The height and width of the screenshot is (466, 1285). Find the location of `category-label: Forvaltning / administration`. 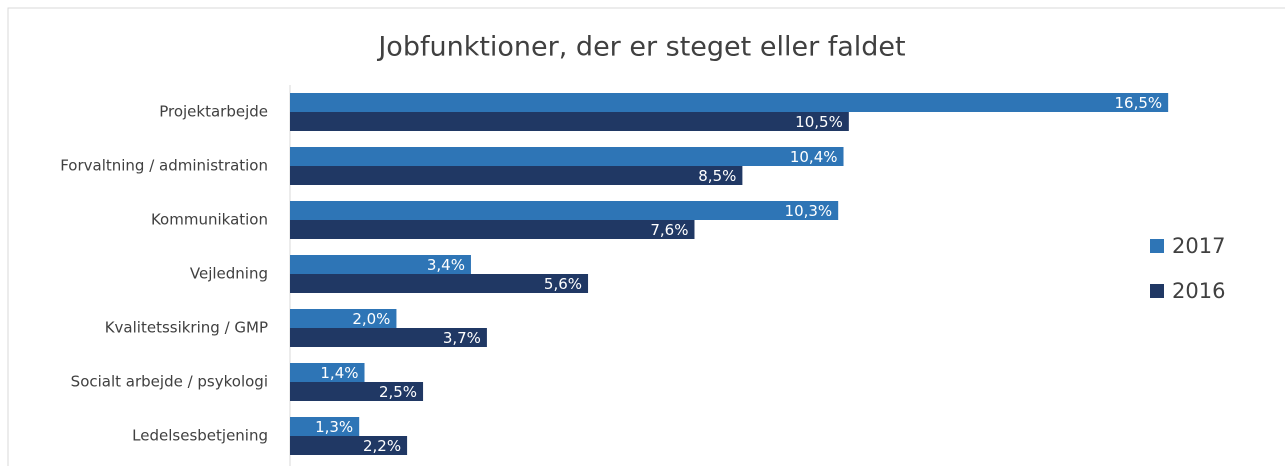

category-label: Forvaltning / administration is located at coordinates (164, 166).